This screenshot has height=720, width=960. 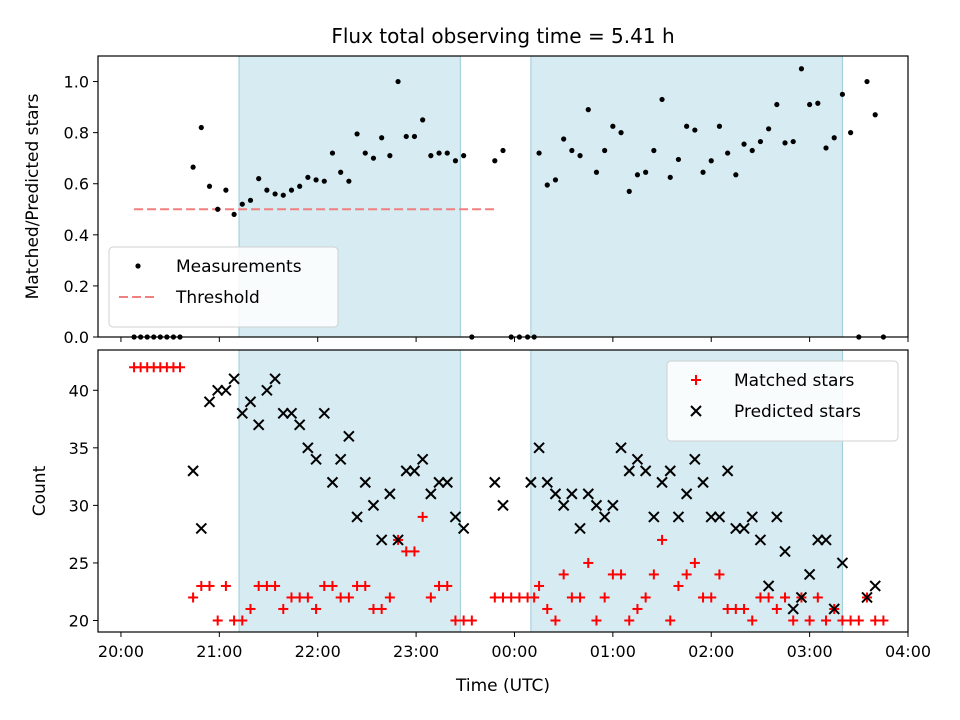 What do you see at coordinates (121, 651) in the screenshot?
I see `x-tick-label: 20:00` at bounding box center [121, 651].